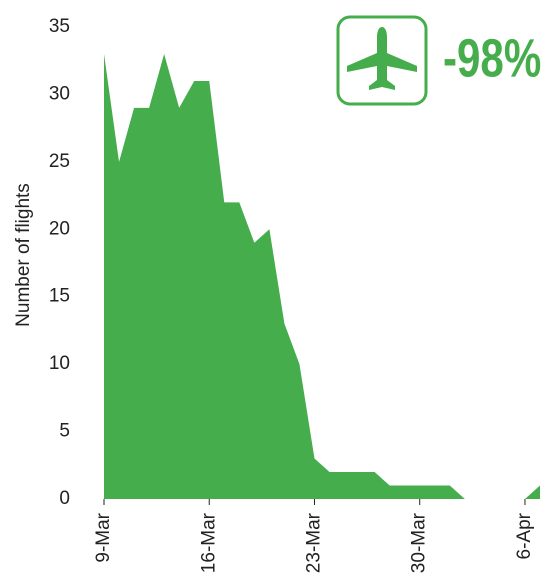  I want to click on x-tick-label: 23-Mar, so click(313, 542).